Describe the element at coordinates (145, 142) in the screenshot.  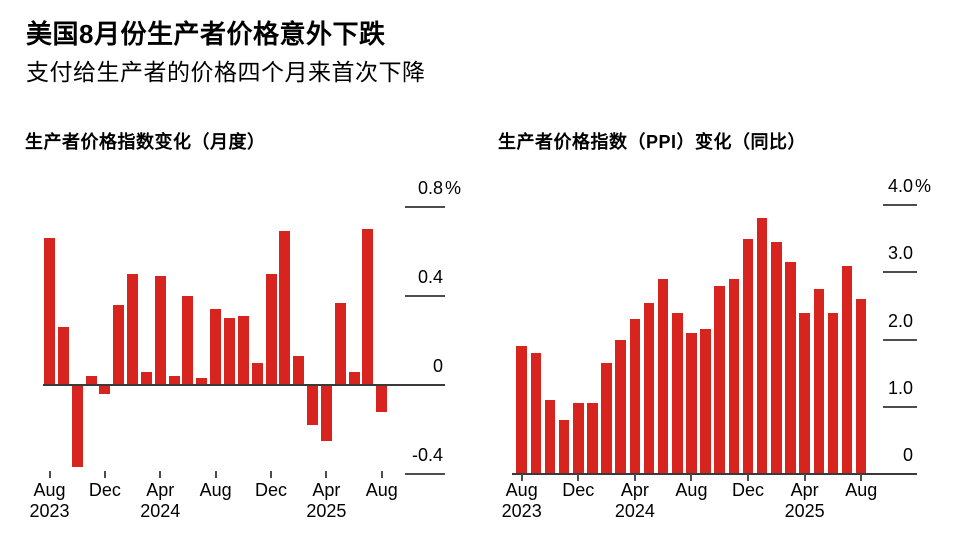
I see `monthly-chart-title: 生产者价格指数变化（月度）` at that location.